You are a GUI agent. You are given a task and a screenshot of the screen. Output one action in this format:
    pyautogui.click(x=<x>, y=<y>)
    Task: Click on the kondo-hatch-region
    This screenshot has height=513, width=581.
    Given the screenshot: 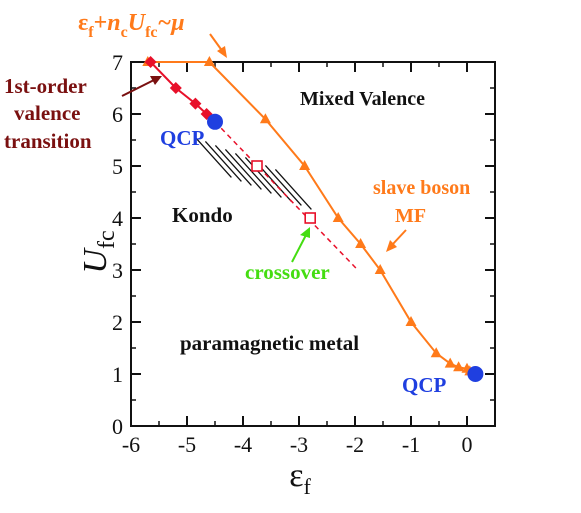 What is the action you would take?
    pyautogui.click(x=253, y=173)
    